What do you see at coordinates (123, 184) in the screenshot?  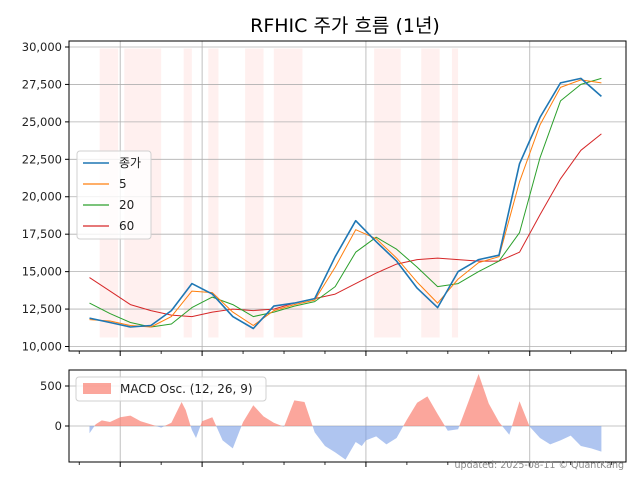 I see `legend-label: 5` at bounding box center [123, 184].